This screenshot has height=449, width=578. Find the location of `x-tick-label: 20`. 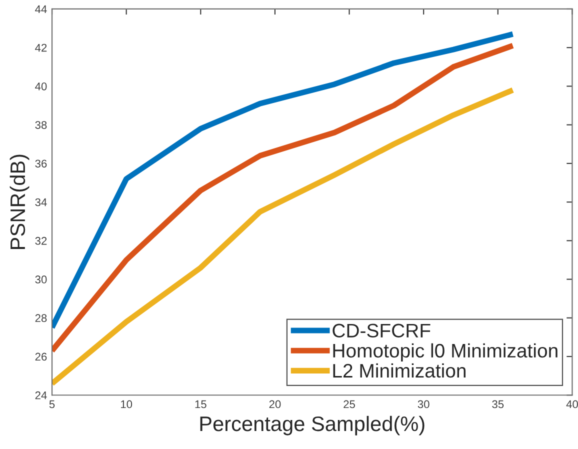

x-tick-label: 20 is located at coordinates (275, 404).